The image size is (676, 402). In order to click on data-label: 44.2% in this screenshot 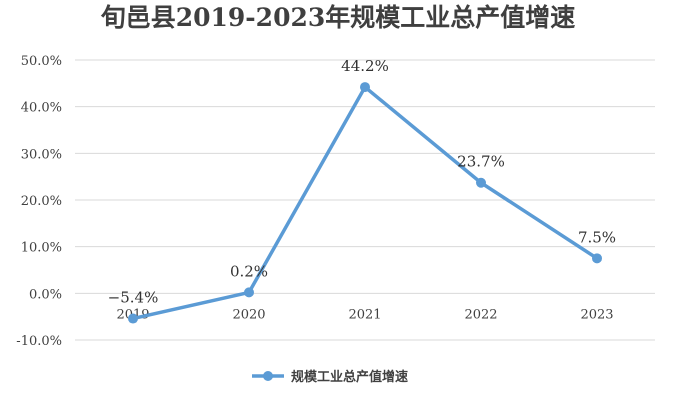, I will do `click(365, 66)`.